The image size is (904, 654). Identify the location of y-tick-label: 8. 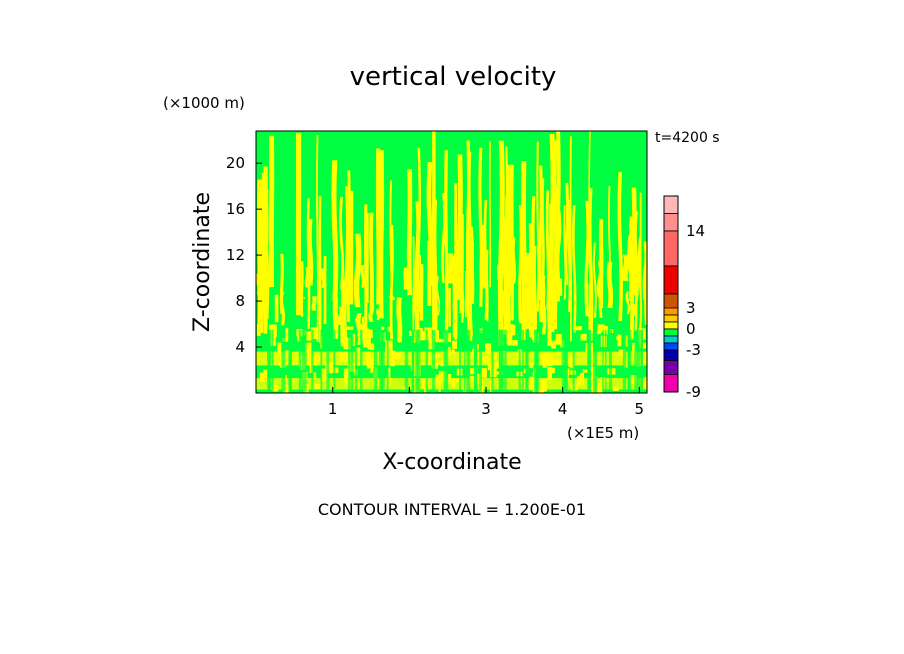
(240, 301).